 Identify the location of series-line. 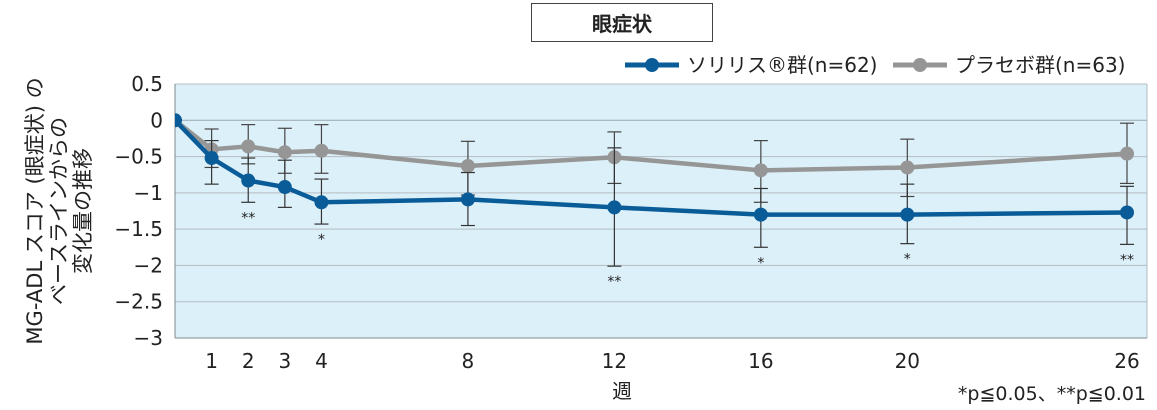
(651, 145).